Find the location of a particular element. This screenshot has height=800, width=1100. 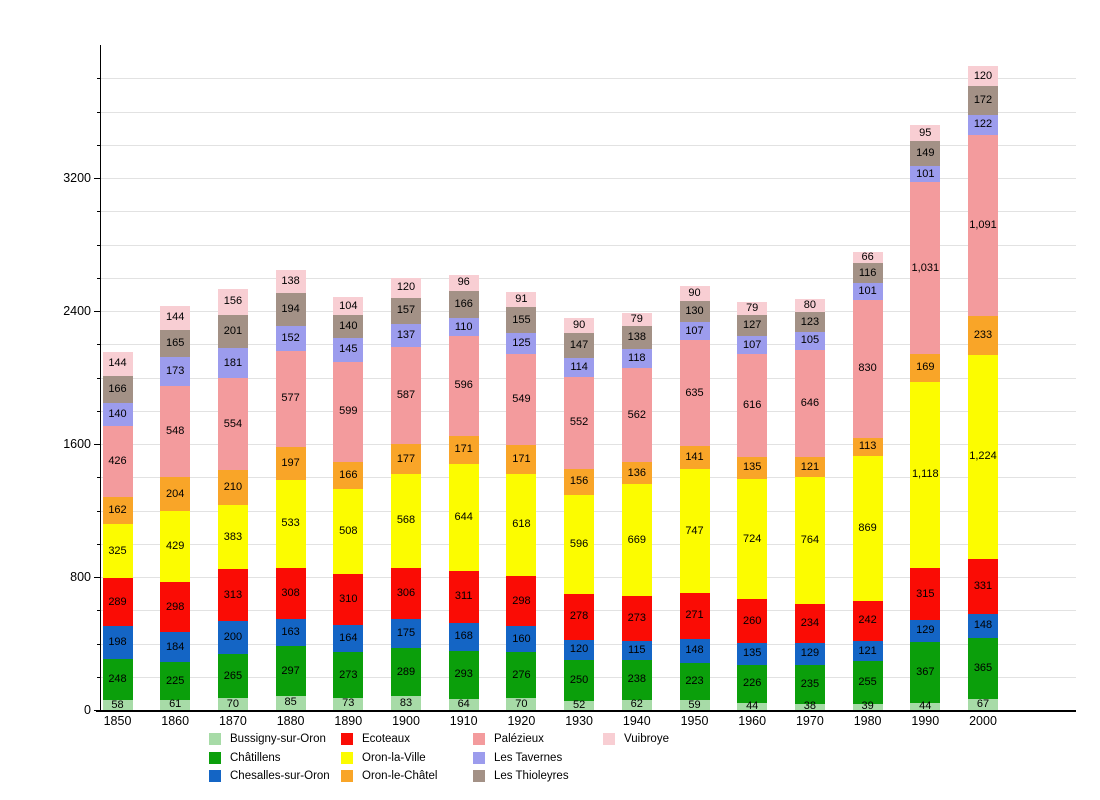

bar-value-label: 116 is located at coordinates (867, 272).